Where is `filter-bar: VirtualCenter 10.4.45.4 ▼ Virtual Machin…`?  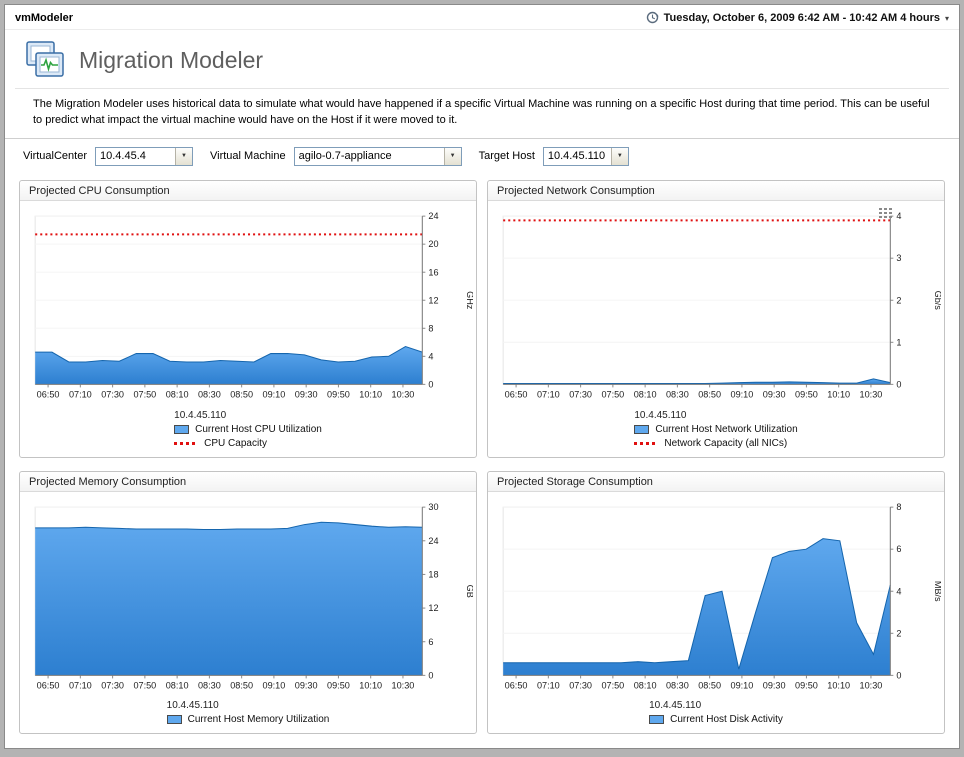 filter-bar: VirtualCenter 10.4.45.4 ▼ Virtual Machin… is located at coordinates (482, 157).